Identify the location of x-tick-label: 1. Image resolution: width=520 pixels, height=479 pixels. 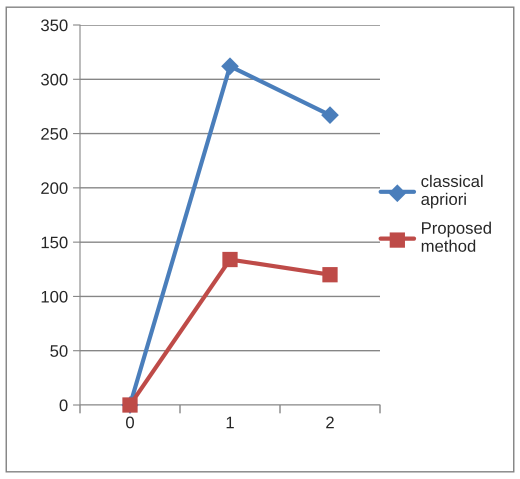
(230, 422).